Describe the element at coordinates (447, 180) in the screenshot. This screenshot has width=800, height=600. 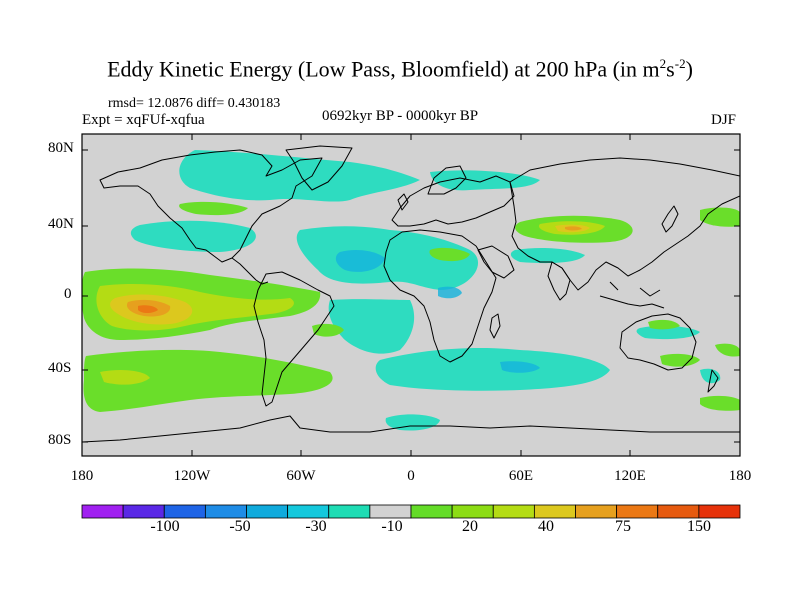
I see `coast-scandinavia` at that location.